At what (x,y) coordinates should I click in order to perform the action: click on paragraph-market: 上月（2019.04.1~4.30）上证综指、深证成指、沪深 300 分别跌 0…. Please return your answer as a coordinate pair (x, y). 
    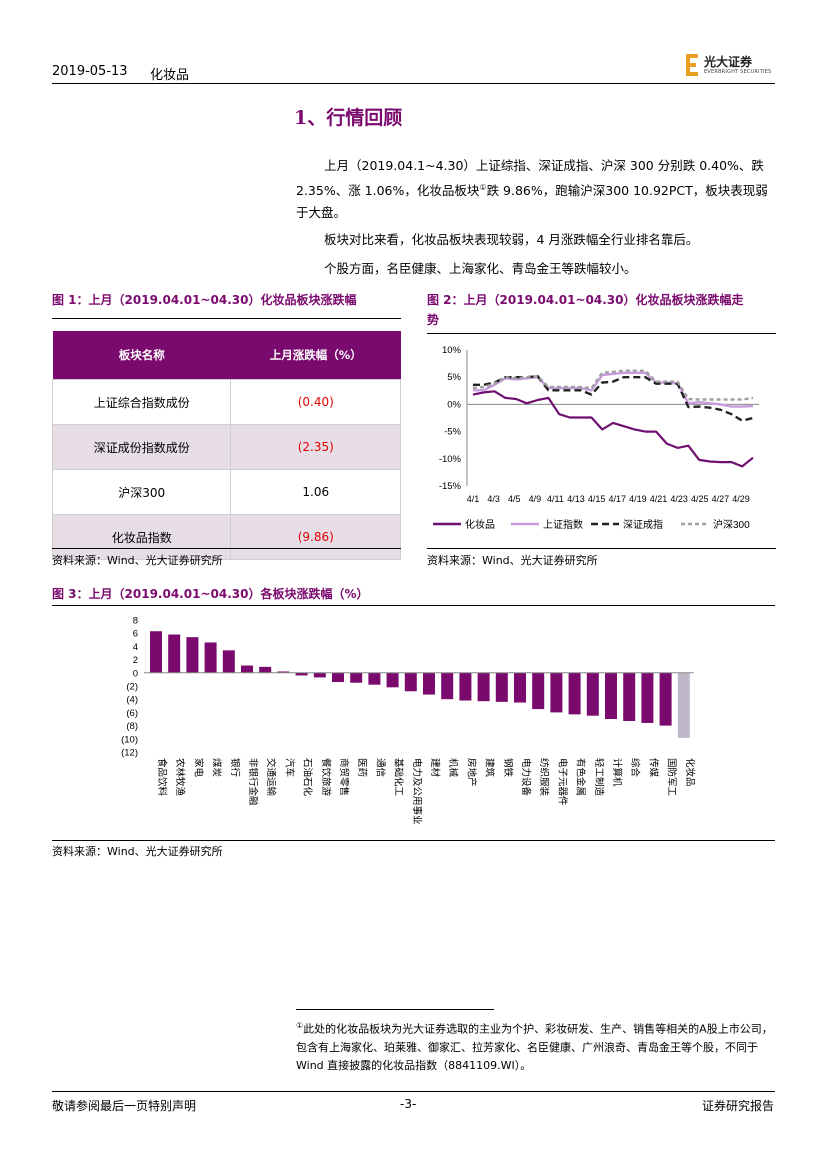
    Looking at the image, I should click on (536, 189).